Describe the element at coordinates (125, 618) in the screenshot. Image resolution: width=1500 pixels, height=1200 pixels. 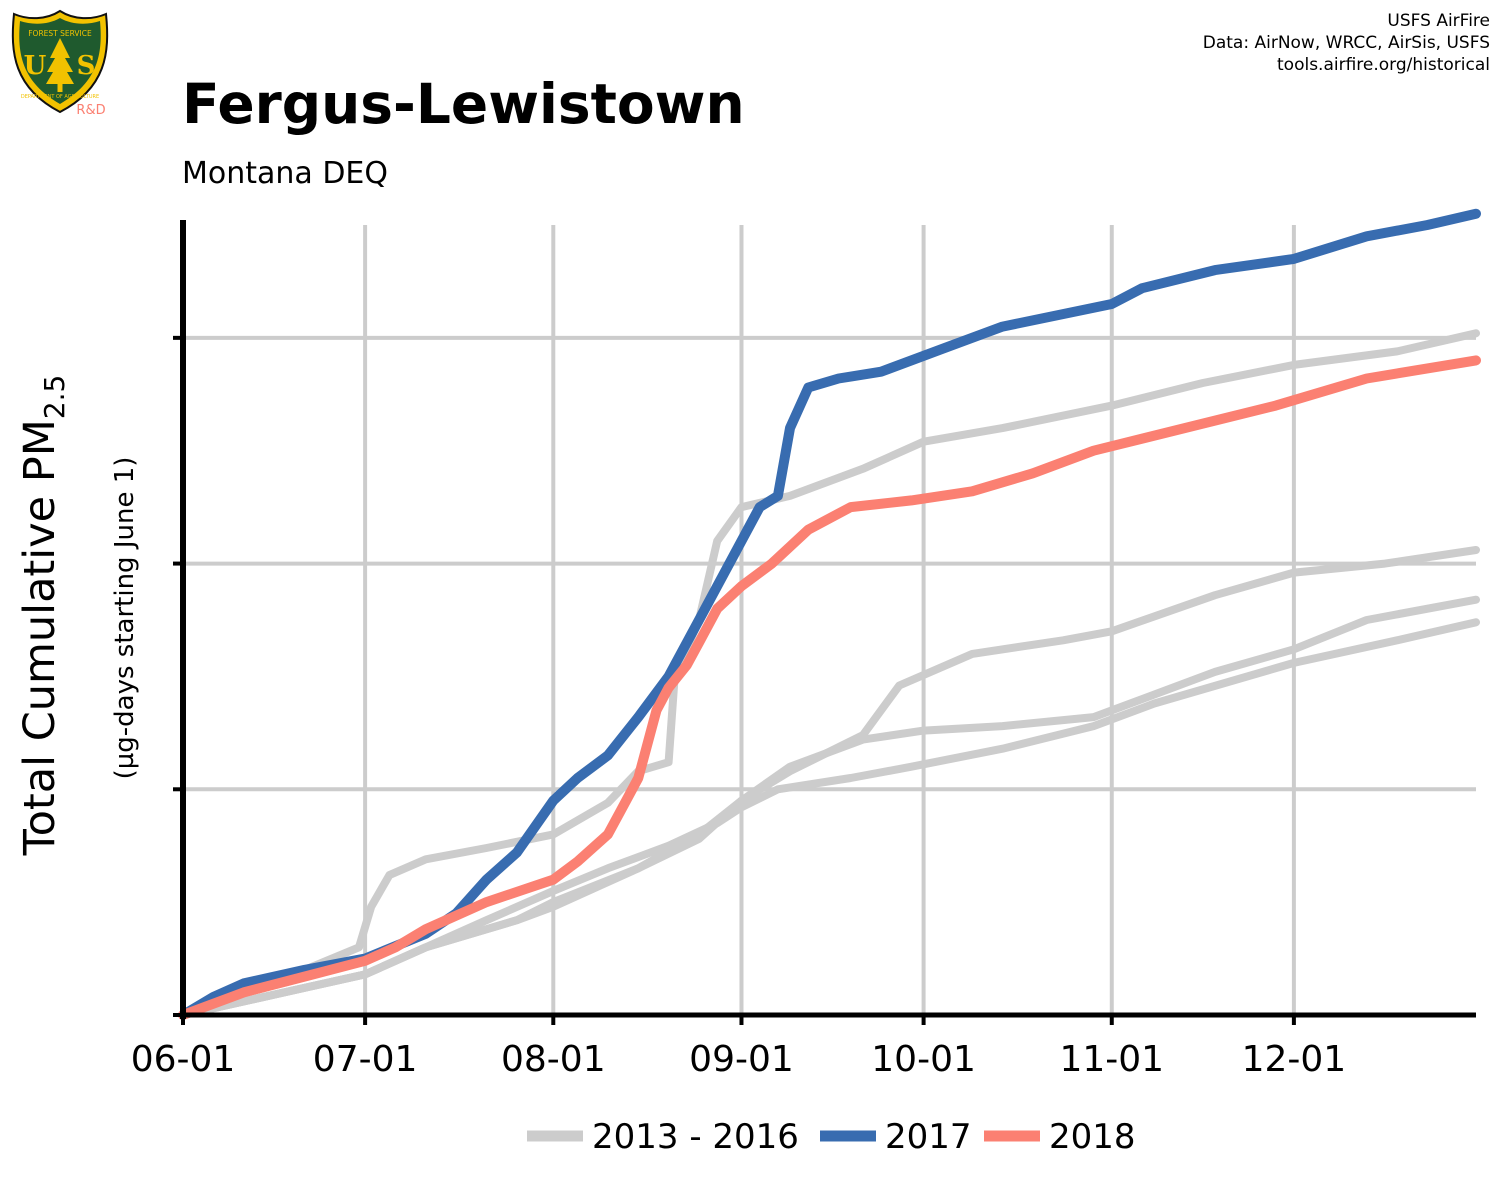
I see `y-axis-sublabel: (µg-days starting June 1)` at that location.